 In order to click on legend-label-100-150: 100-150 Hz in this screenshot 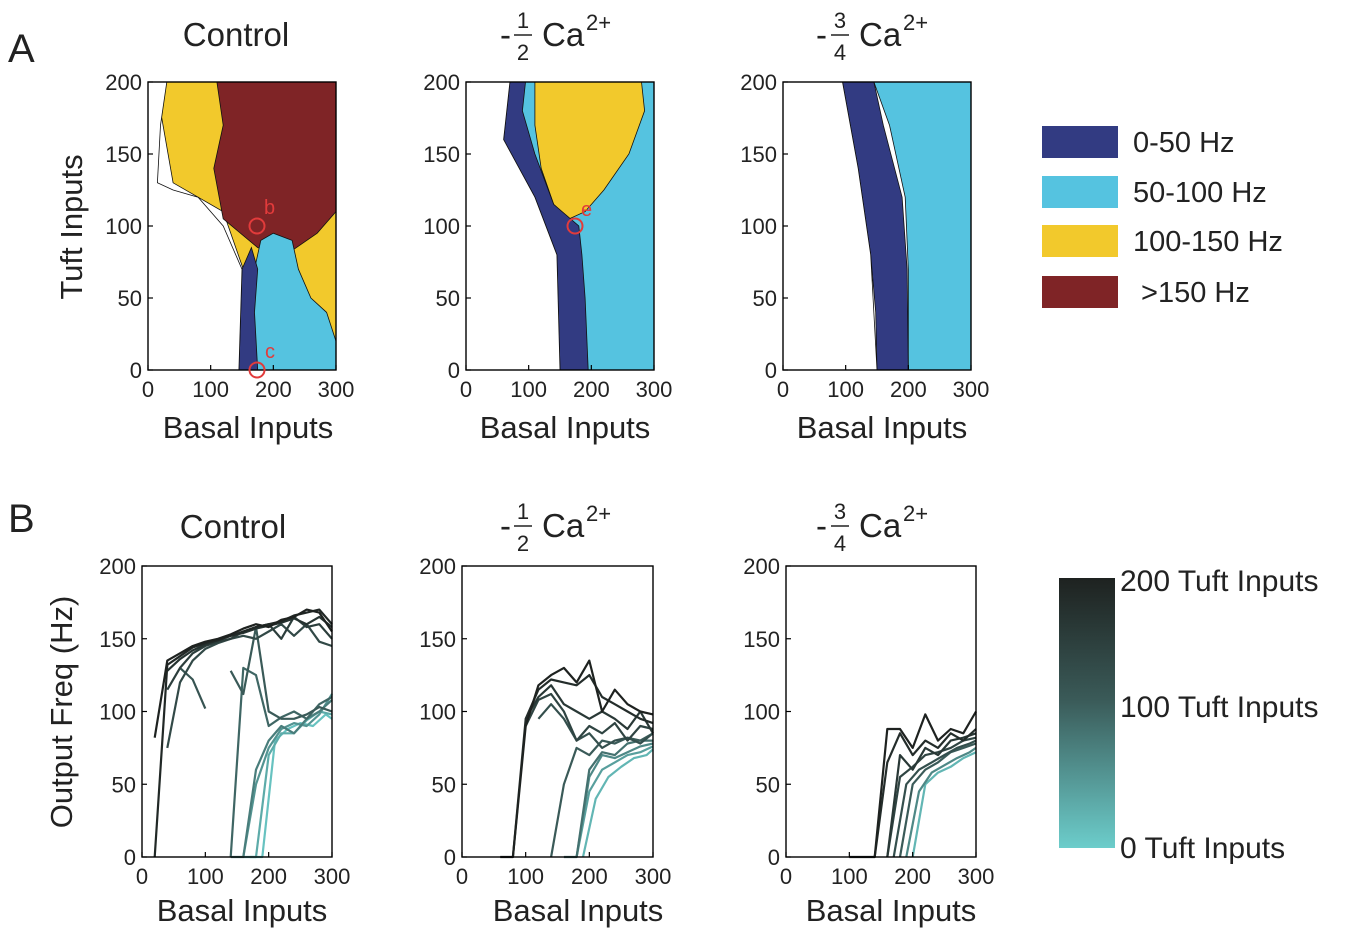, I will do `click(1208, 242)`.